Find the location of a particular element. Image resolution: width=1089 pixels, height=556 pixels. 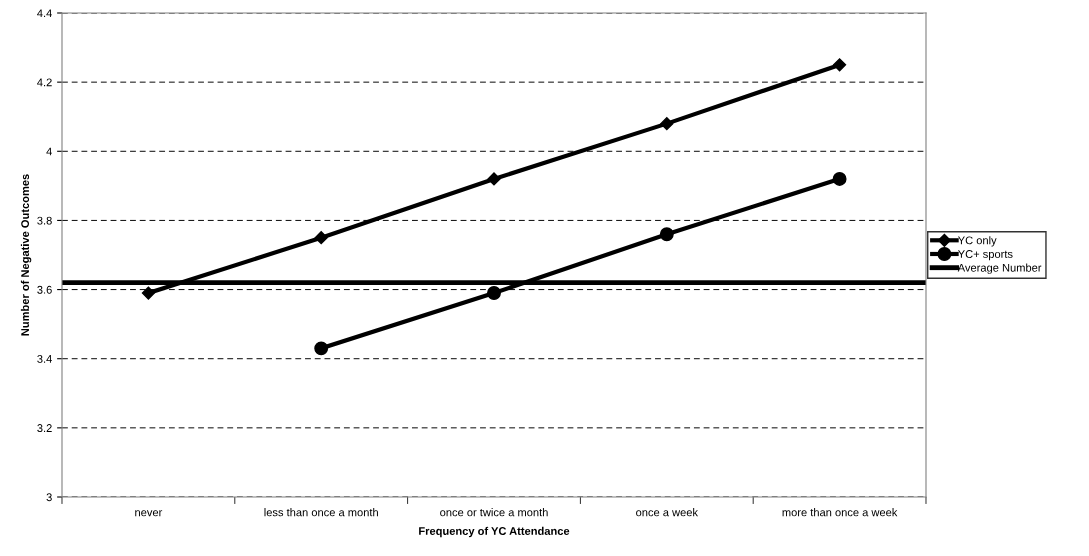

x-axis-title: Frequency of YC Attendance is located at coordinates (494, 532).